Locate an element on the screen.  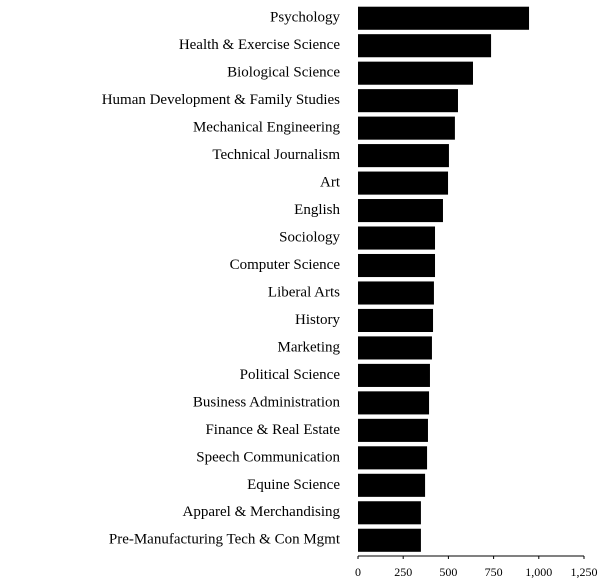
y-tick-label: Technical Journalism is located at coordinates (276, 155).